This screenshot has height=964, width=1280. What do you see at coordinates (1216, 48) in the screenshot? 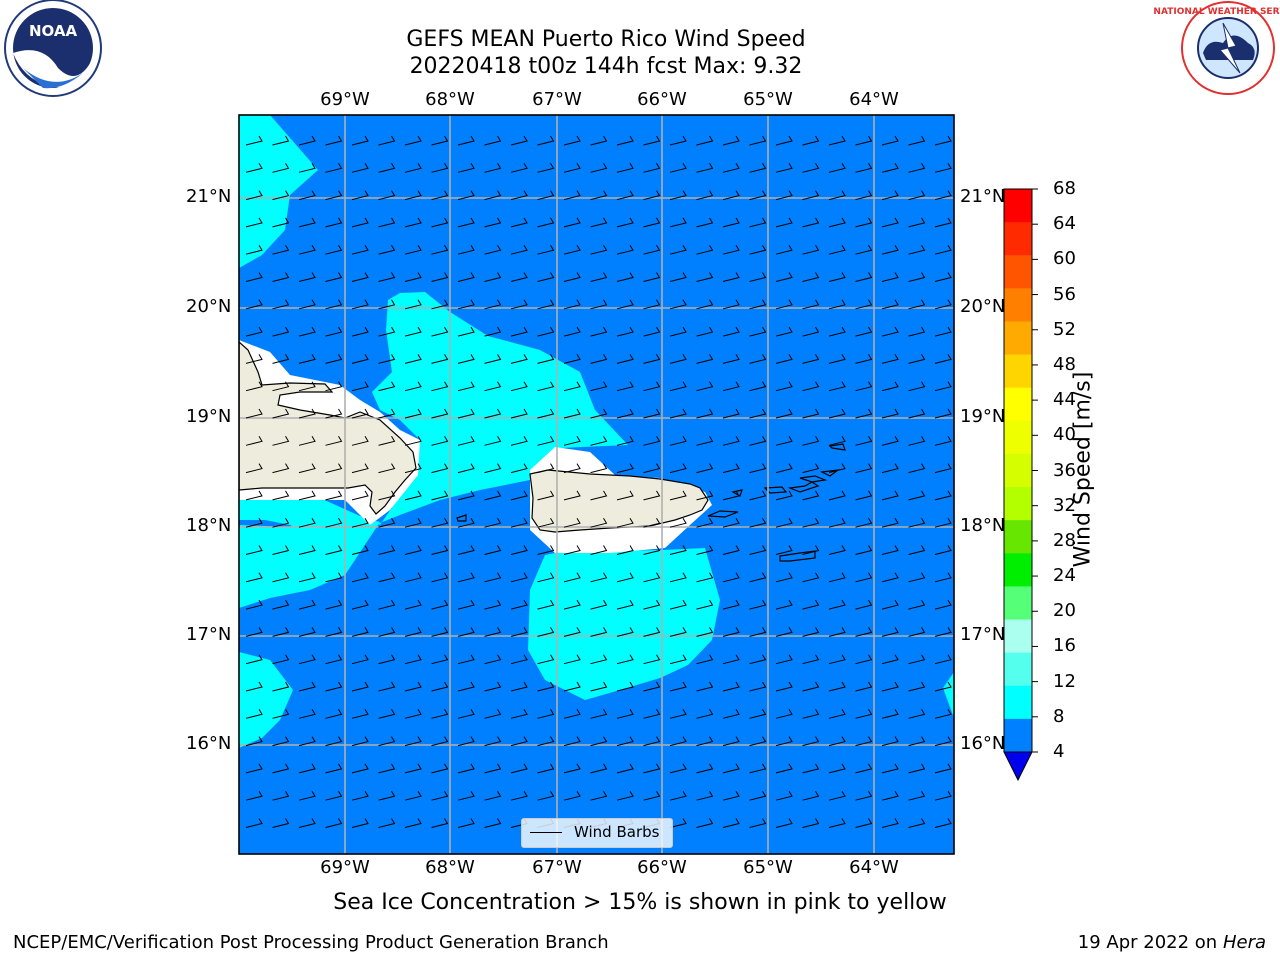
I see `nws-logo: NATIONAL WEATHER SERVICE` at bounding box center [1216, 48].